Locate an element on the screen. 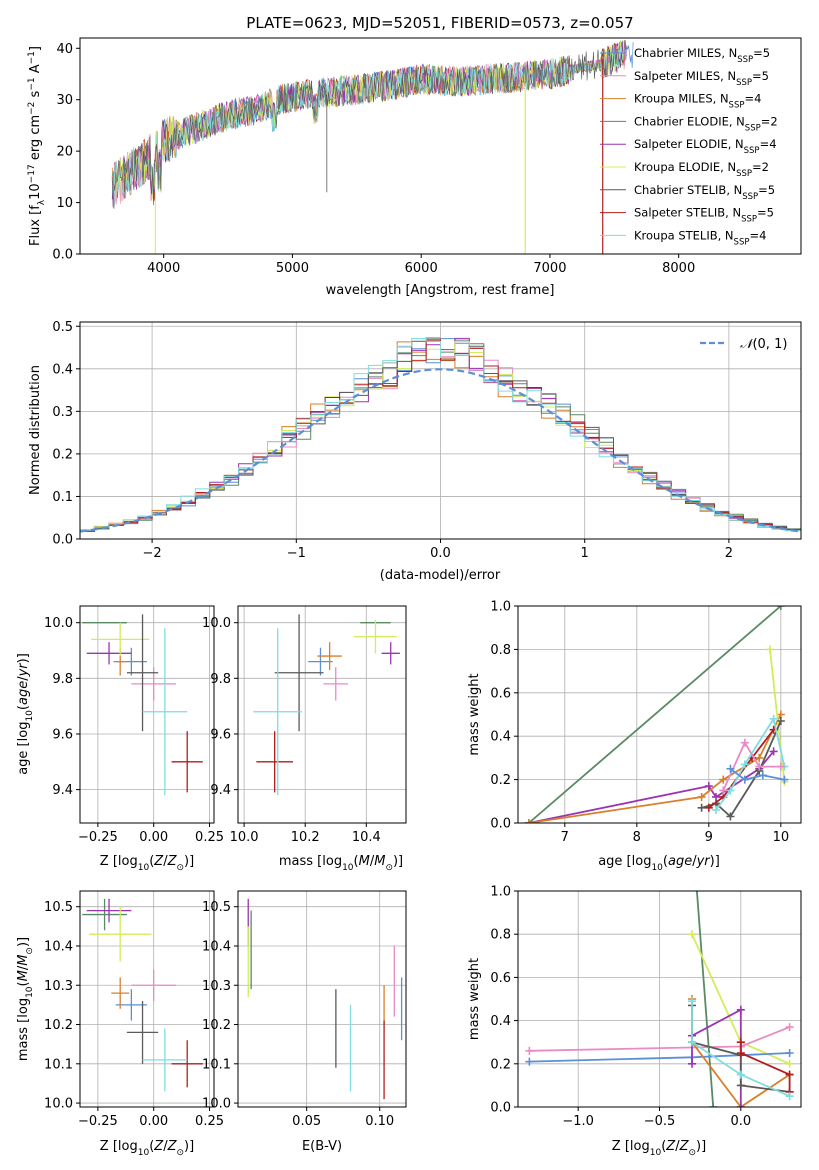 Image resolution: width=819 pixels, height=1170 pixels. plot-area is located at coordinates (142, 995).